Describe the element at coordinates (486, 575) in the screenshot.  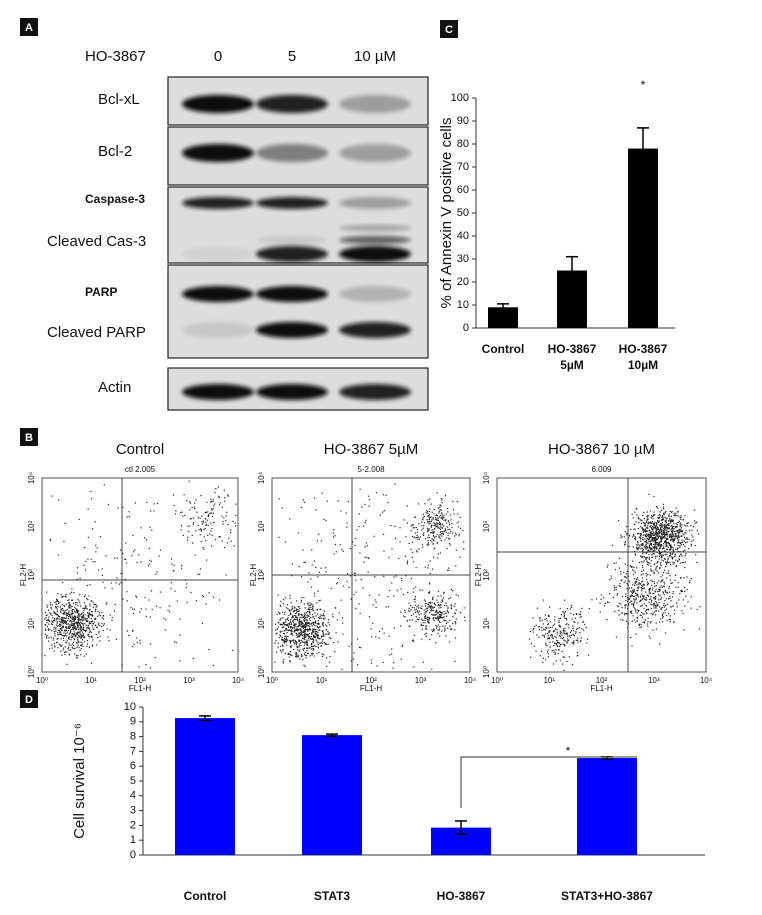
I see `flow-y-tick: 10²` at that location.